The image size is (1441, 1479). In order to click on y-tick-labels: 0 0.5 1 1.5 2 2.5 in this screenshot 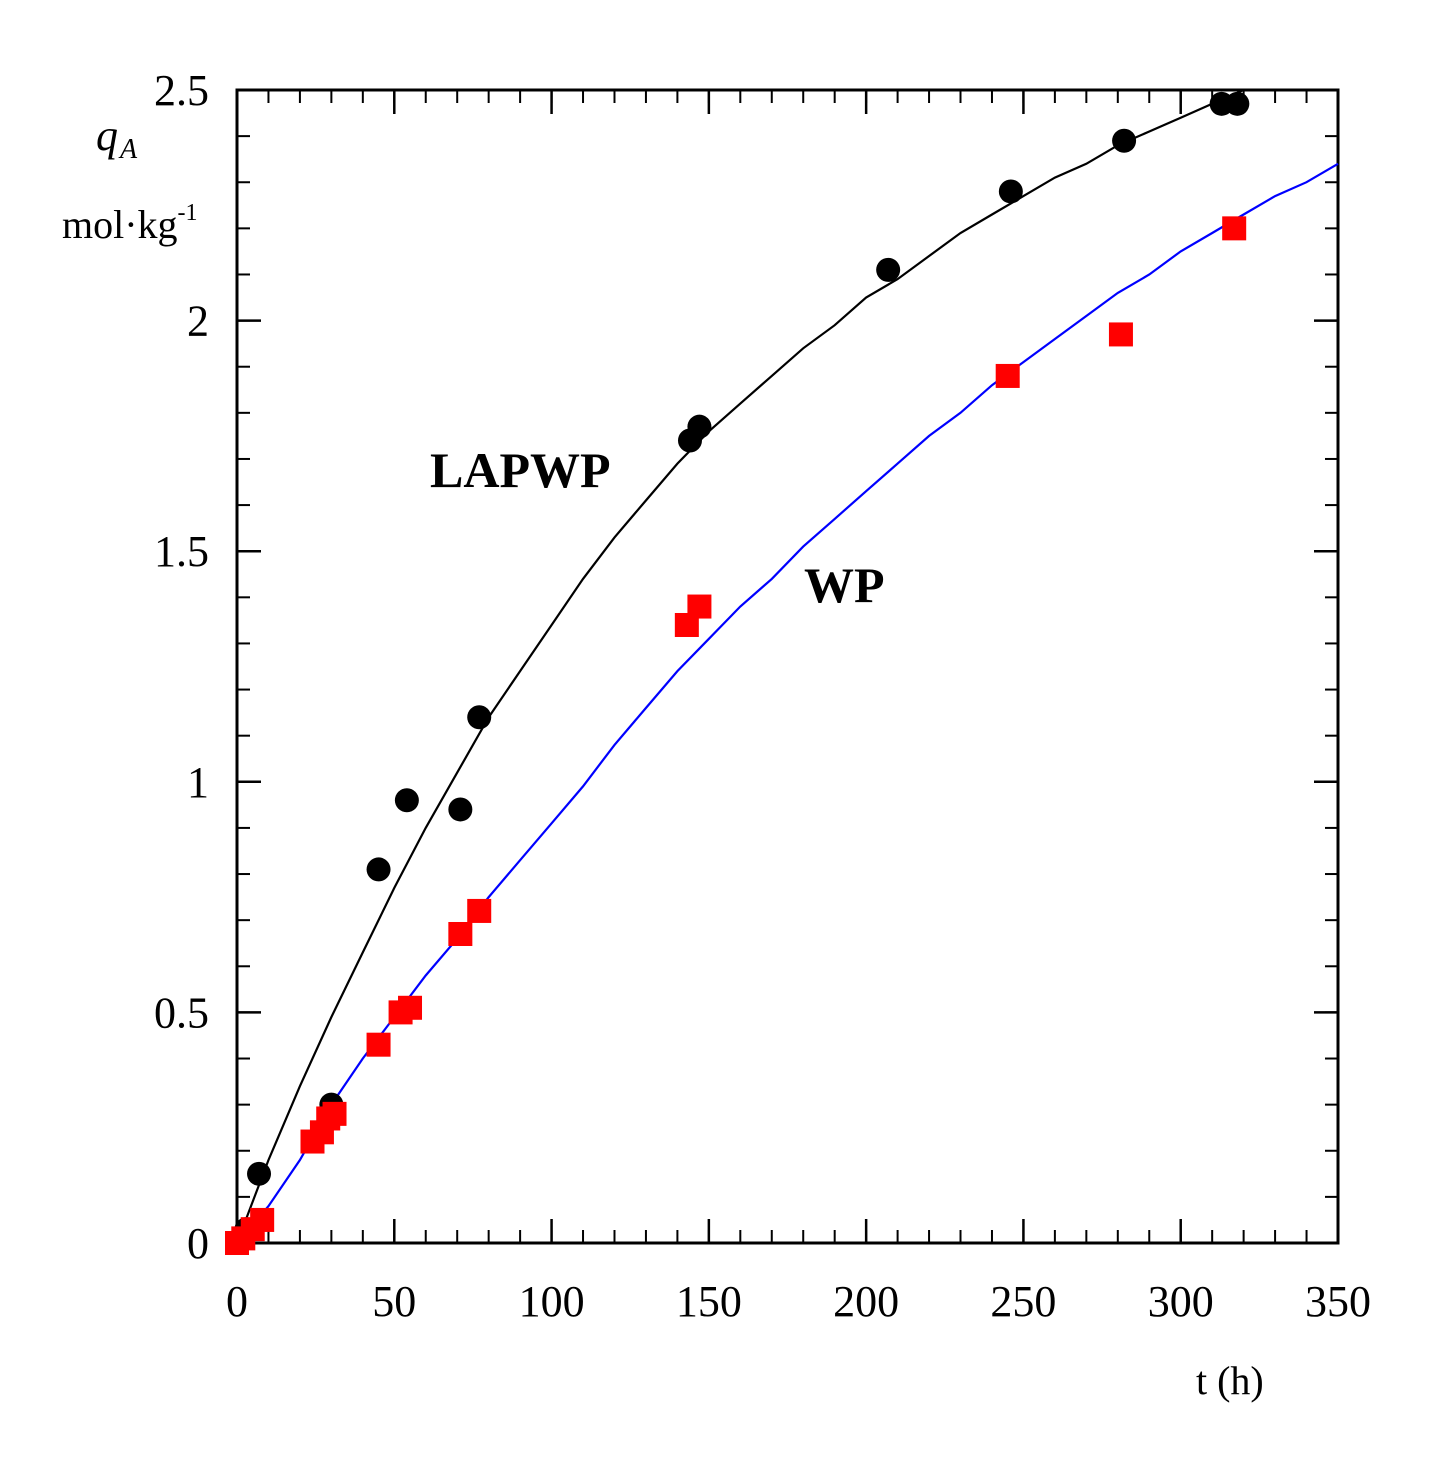, I will do `click(181, 667)`.